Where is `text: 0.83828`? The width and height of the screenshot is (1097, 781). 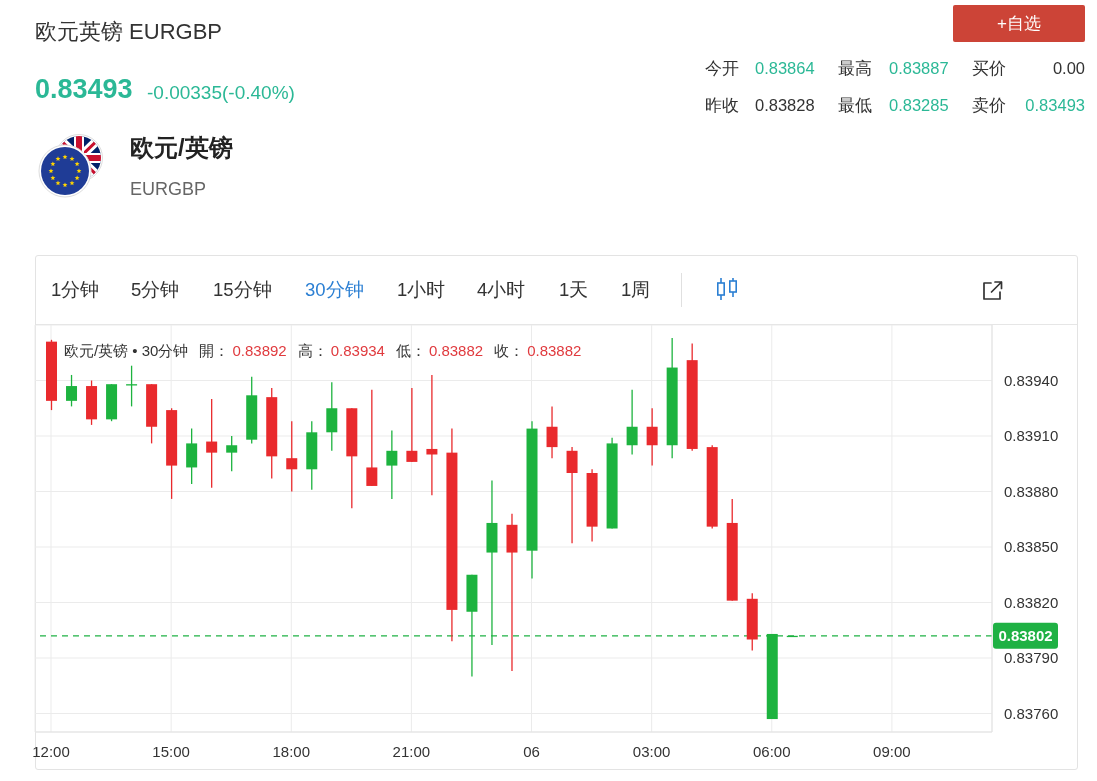 text: 0.83828 is located at coordinates (785, 104).